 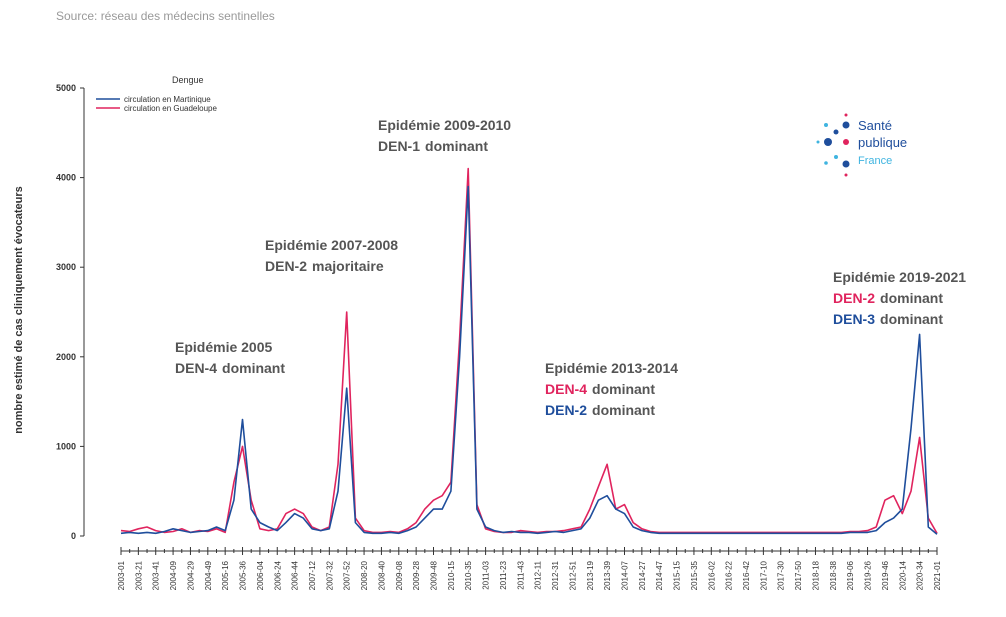 What do you see at coordinates (171, 108) in the screenshot?
I see `legend-label: circulation en Guadeloupe` at bounding box center [171, 108].